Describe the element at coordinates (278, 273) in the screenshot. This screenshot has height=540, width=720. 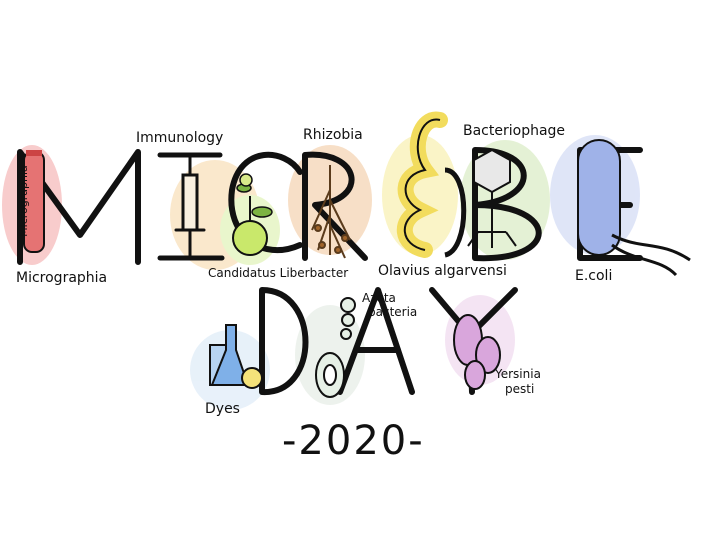
I see `label-candidatus: Candidatus Liberbacter` at that location.